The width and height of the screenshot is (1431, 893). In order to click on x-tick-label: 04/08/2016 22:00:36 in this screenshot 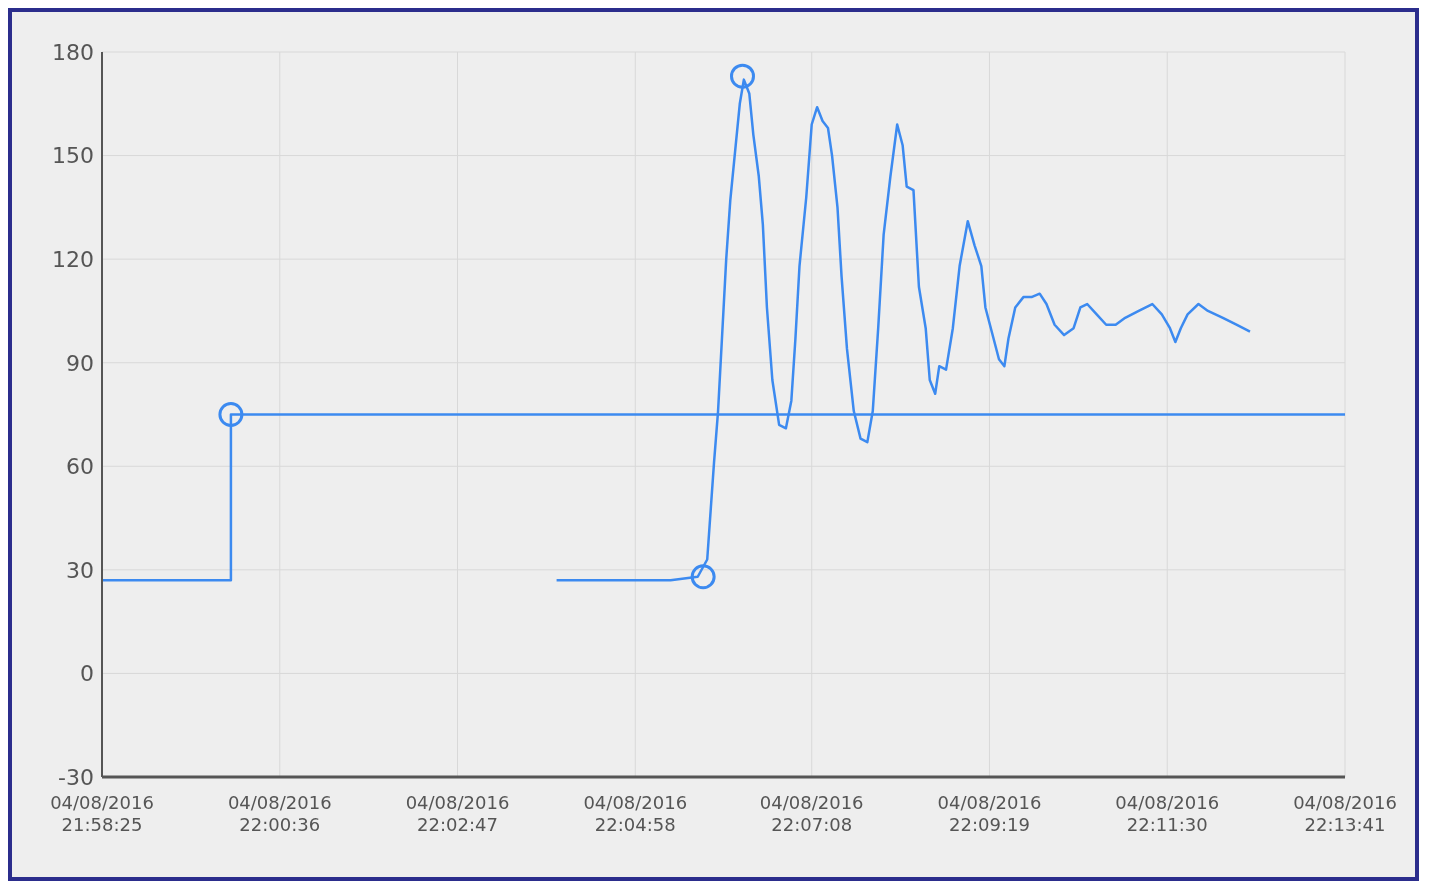, I will do `click(279, 813)`.